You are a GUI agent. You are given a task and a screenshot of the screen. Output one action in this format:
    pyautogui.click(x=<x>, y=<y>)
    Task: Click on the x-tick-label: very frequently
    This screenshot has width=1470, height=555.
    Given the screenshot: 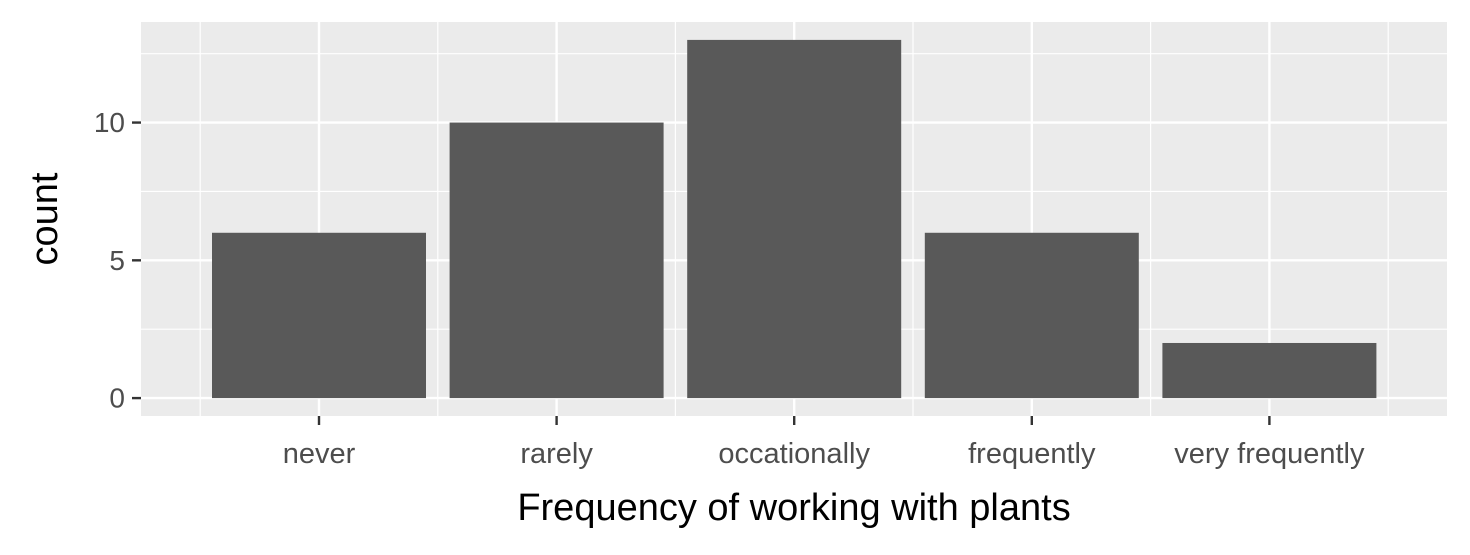 What is the action you would take?
    pyautogui.click(x=1269, y=454)
    